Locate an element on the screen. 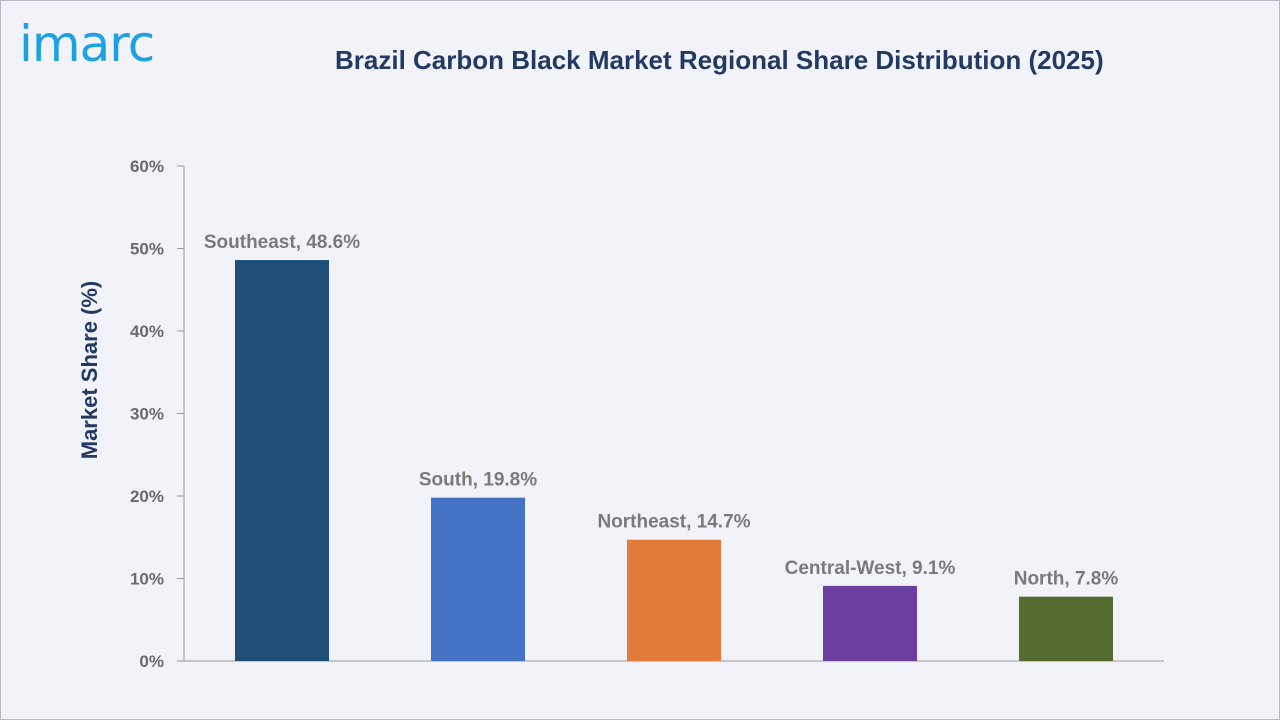 The width and height of the screenshot is (1280, 720). y-tick-label: 50% is located at coordinates (147, 249).